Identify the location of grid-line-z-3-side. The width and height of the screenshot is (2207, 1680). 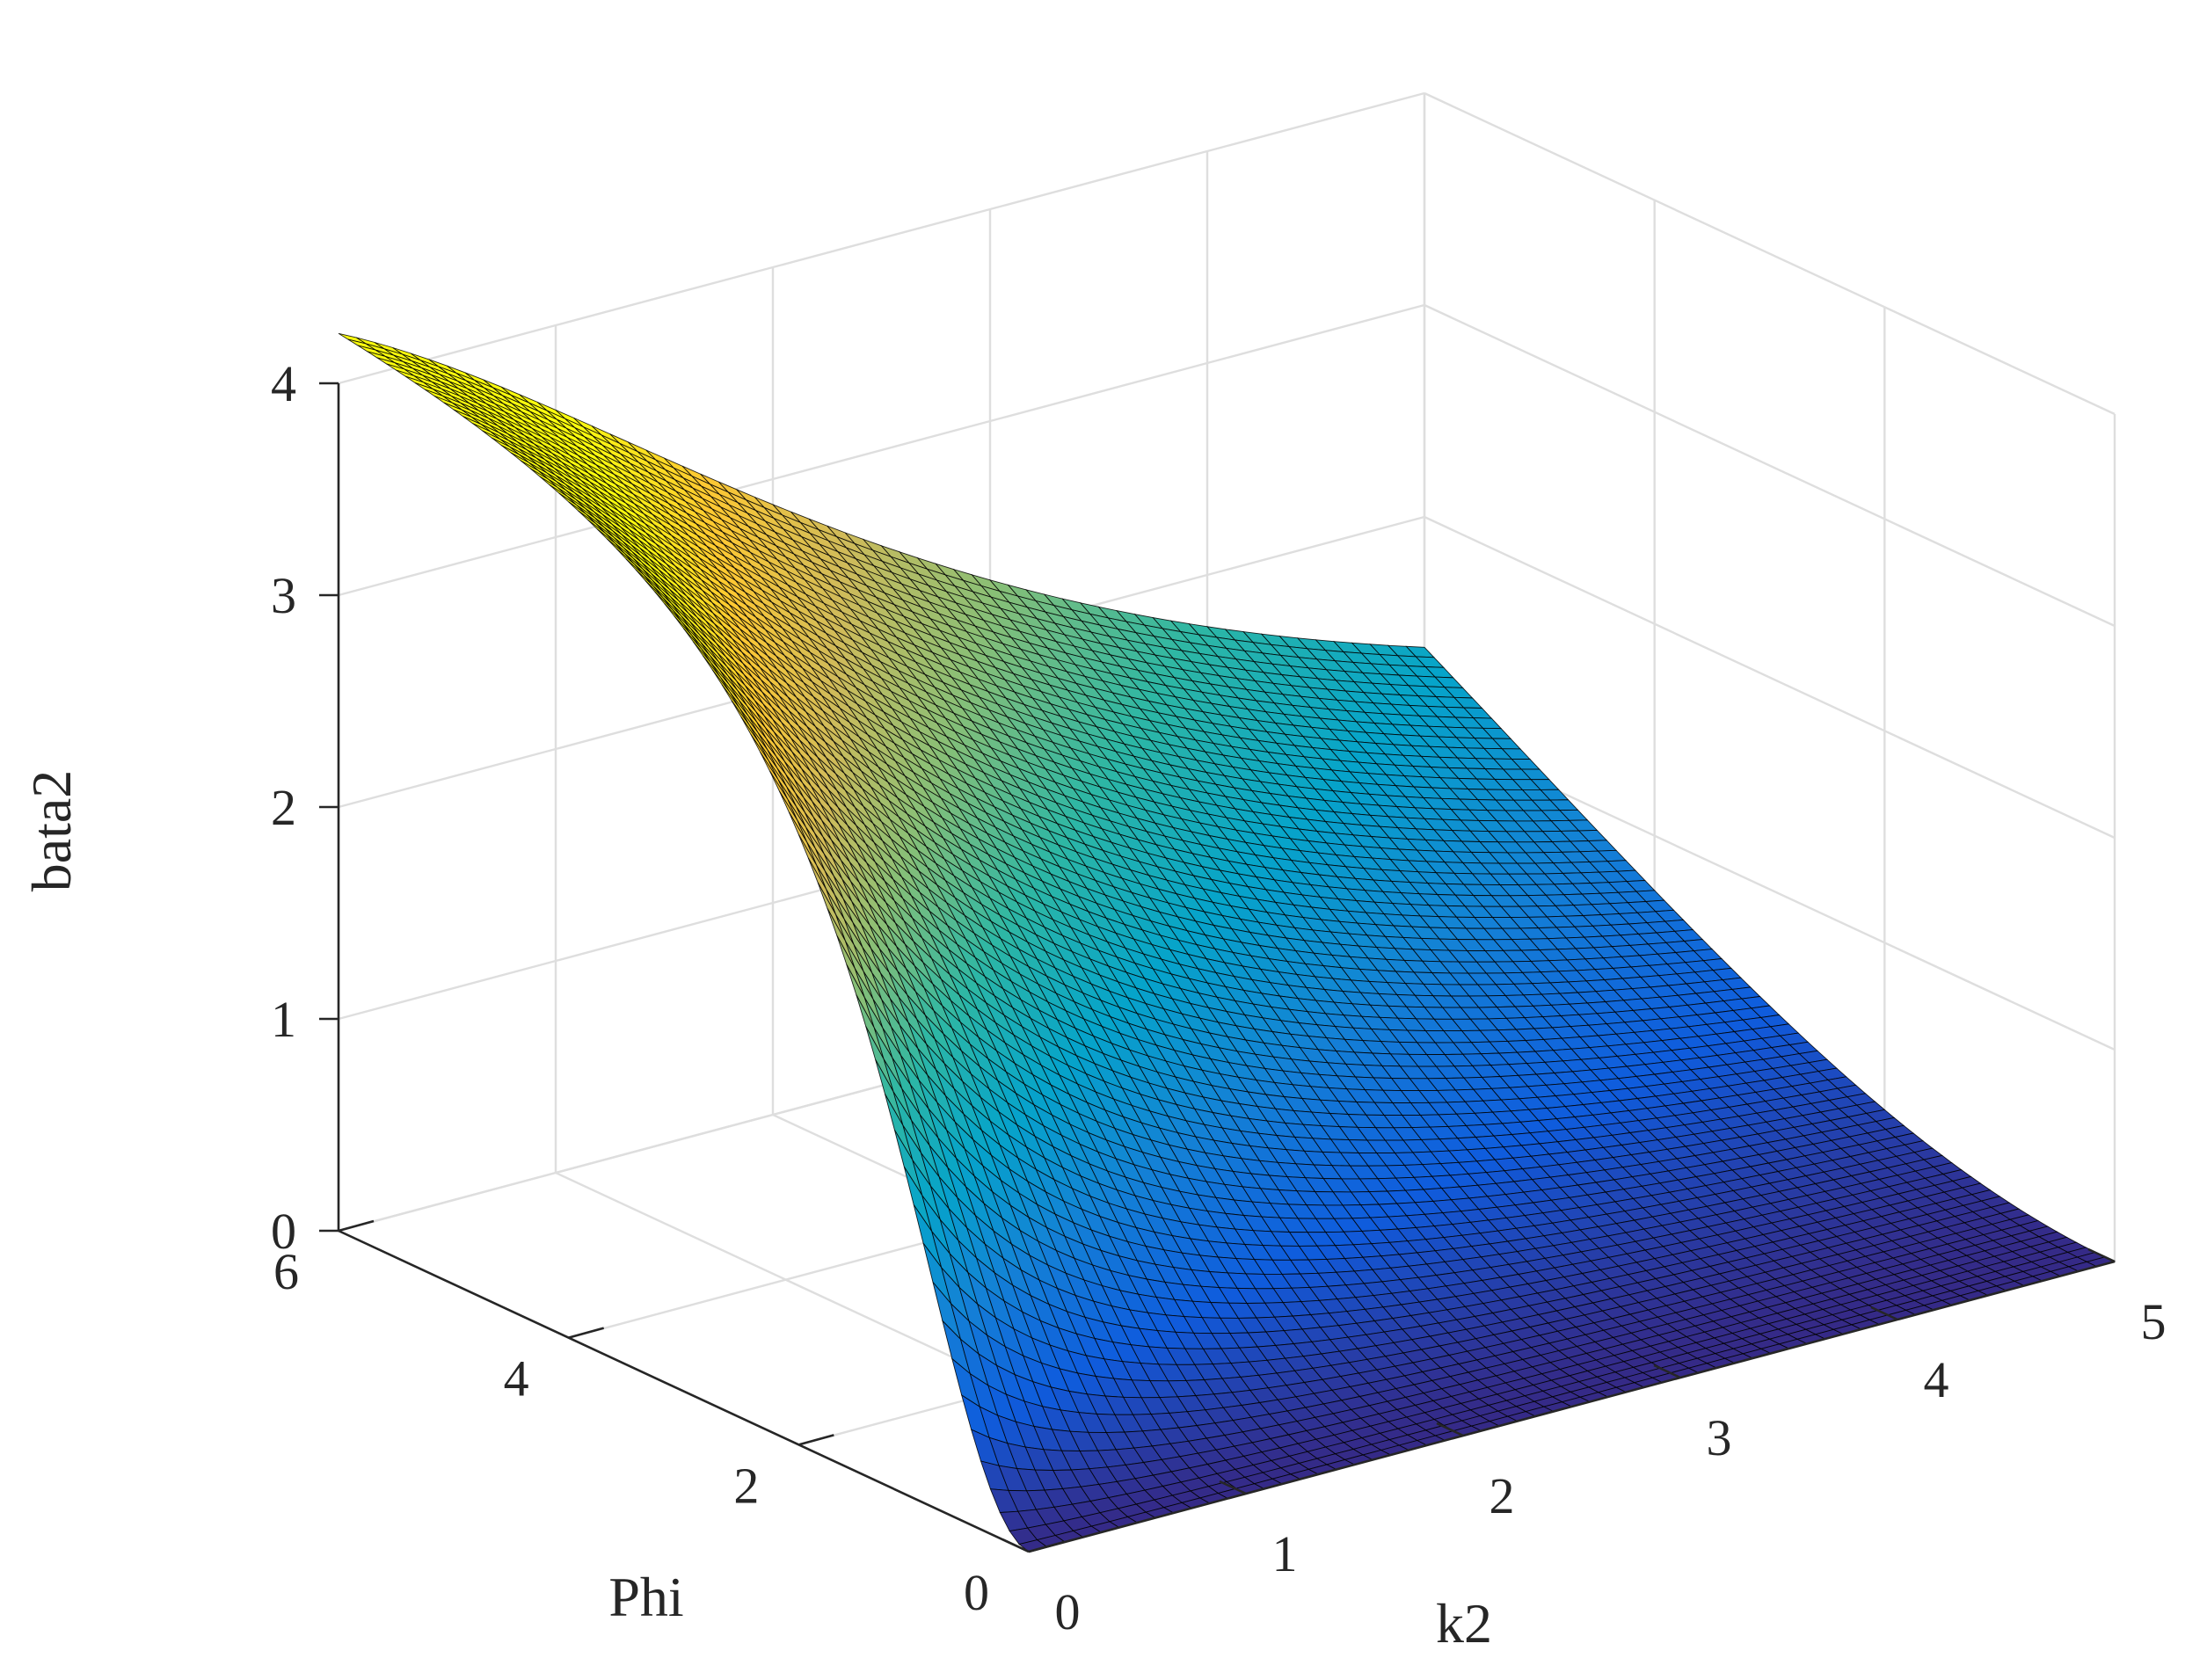
(1770, 465).